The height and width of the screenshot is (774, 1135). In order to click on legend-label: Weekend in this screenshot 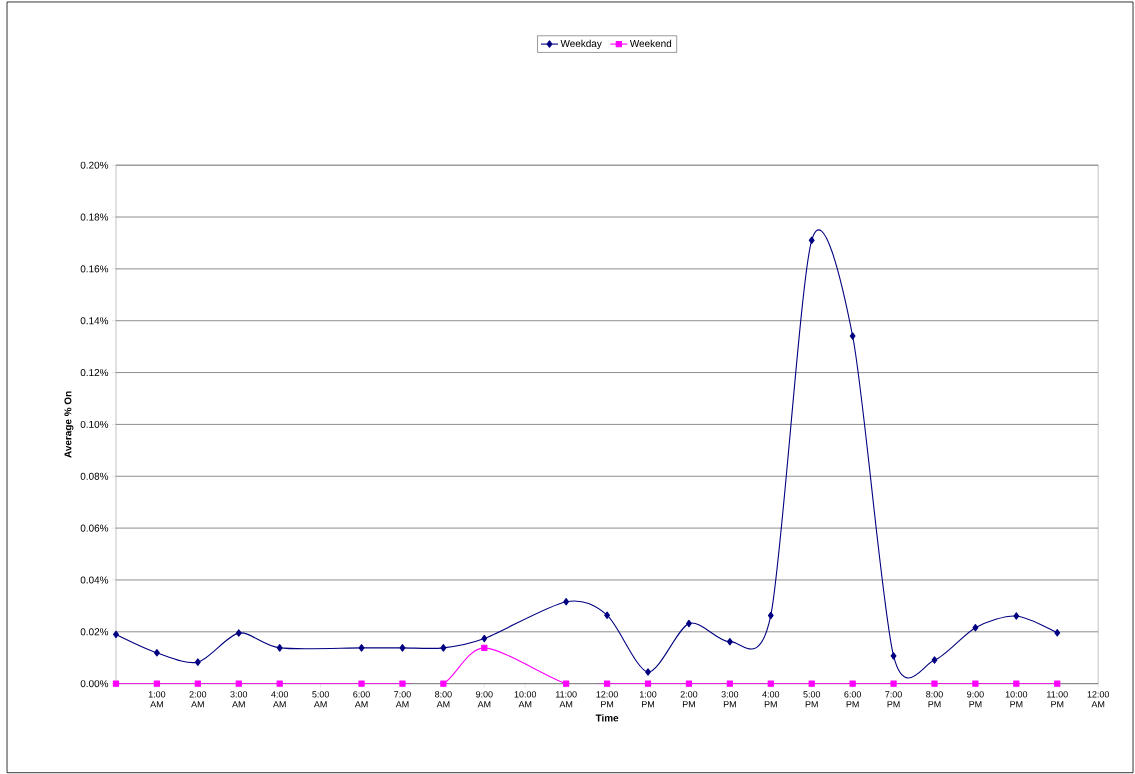, I will do `click(650, 43)`.